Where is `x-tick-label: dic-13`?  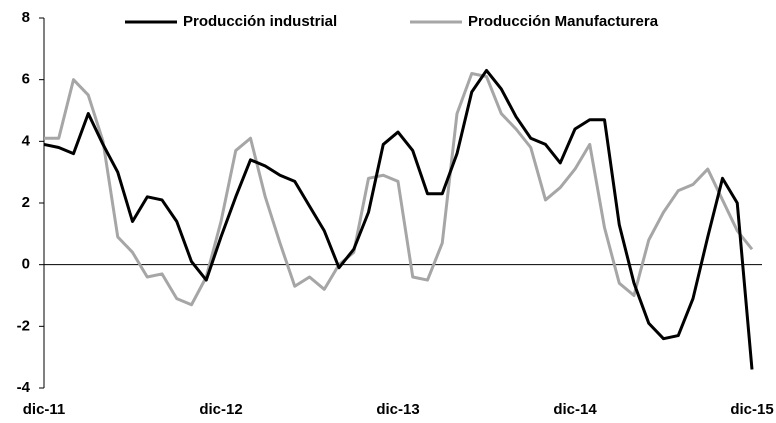
x-tick-label: dic-13 is located at coordinates (397, 409).